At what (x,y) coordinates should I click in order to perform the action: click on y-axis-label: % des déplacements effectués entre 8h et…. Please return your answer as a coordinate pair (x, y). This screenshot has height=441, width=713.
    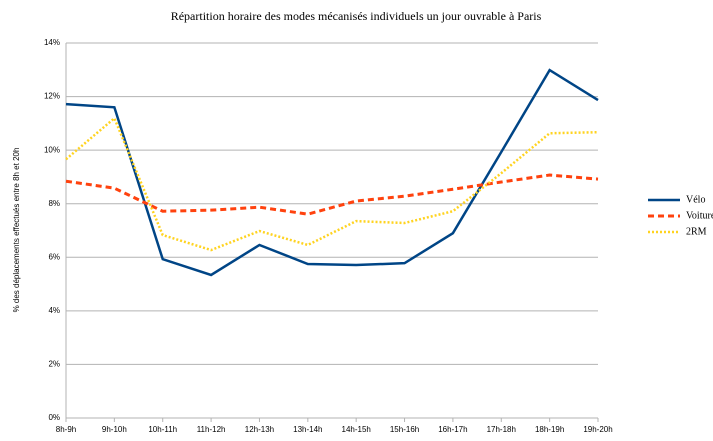
    Looking at the image, I should click on (16, 230).